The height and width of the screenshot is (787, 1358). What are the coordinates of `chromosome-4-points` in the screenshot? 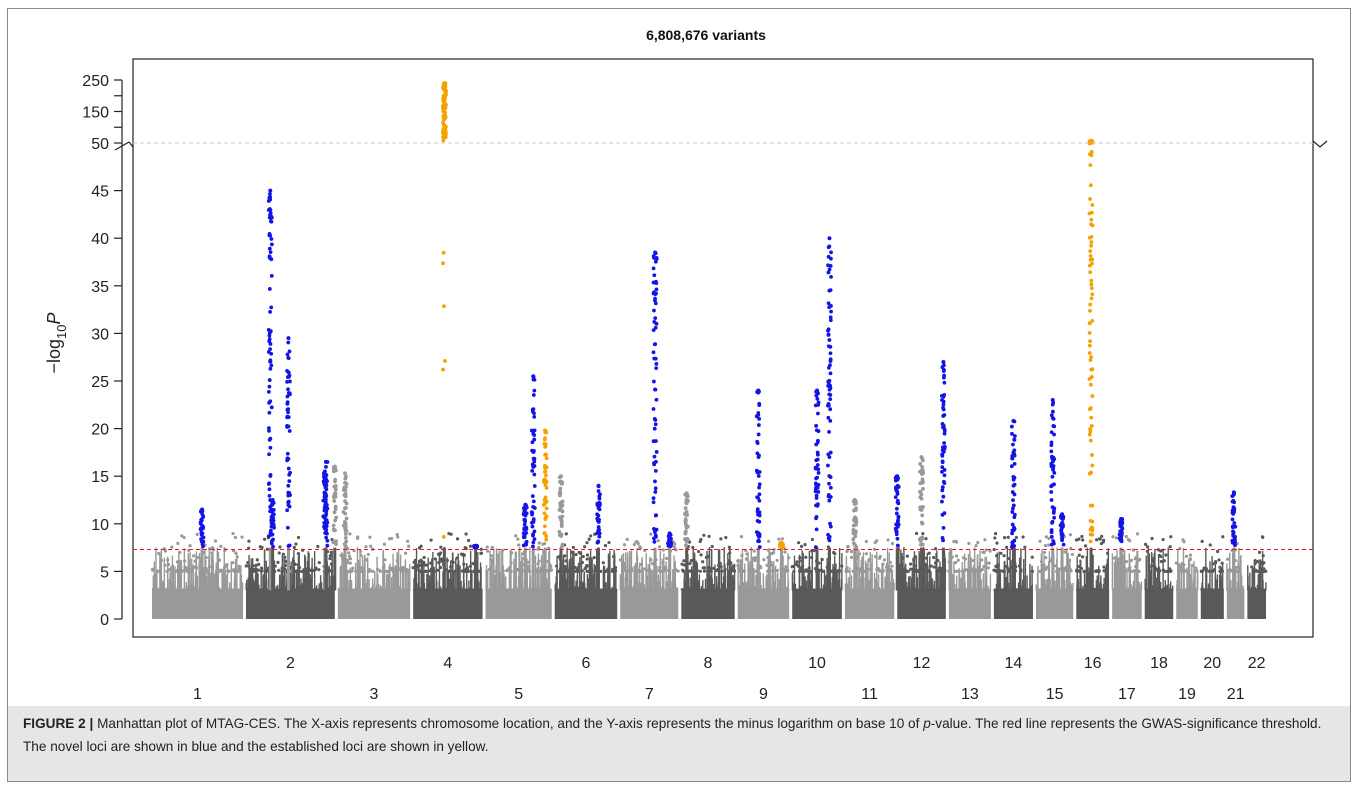 It's located at (447, 575).